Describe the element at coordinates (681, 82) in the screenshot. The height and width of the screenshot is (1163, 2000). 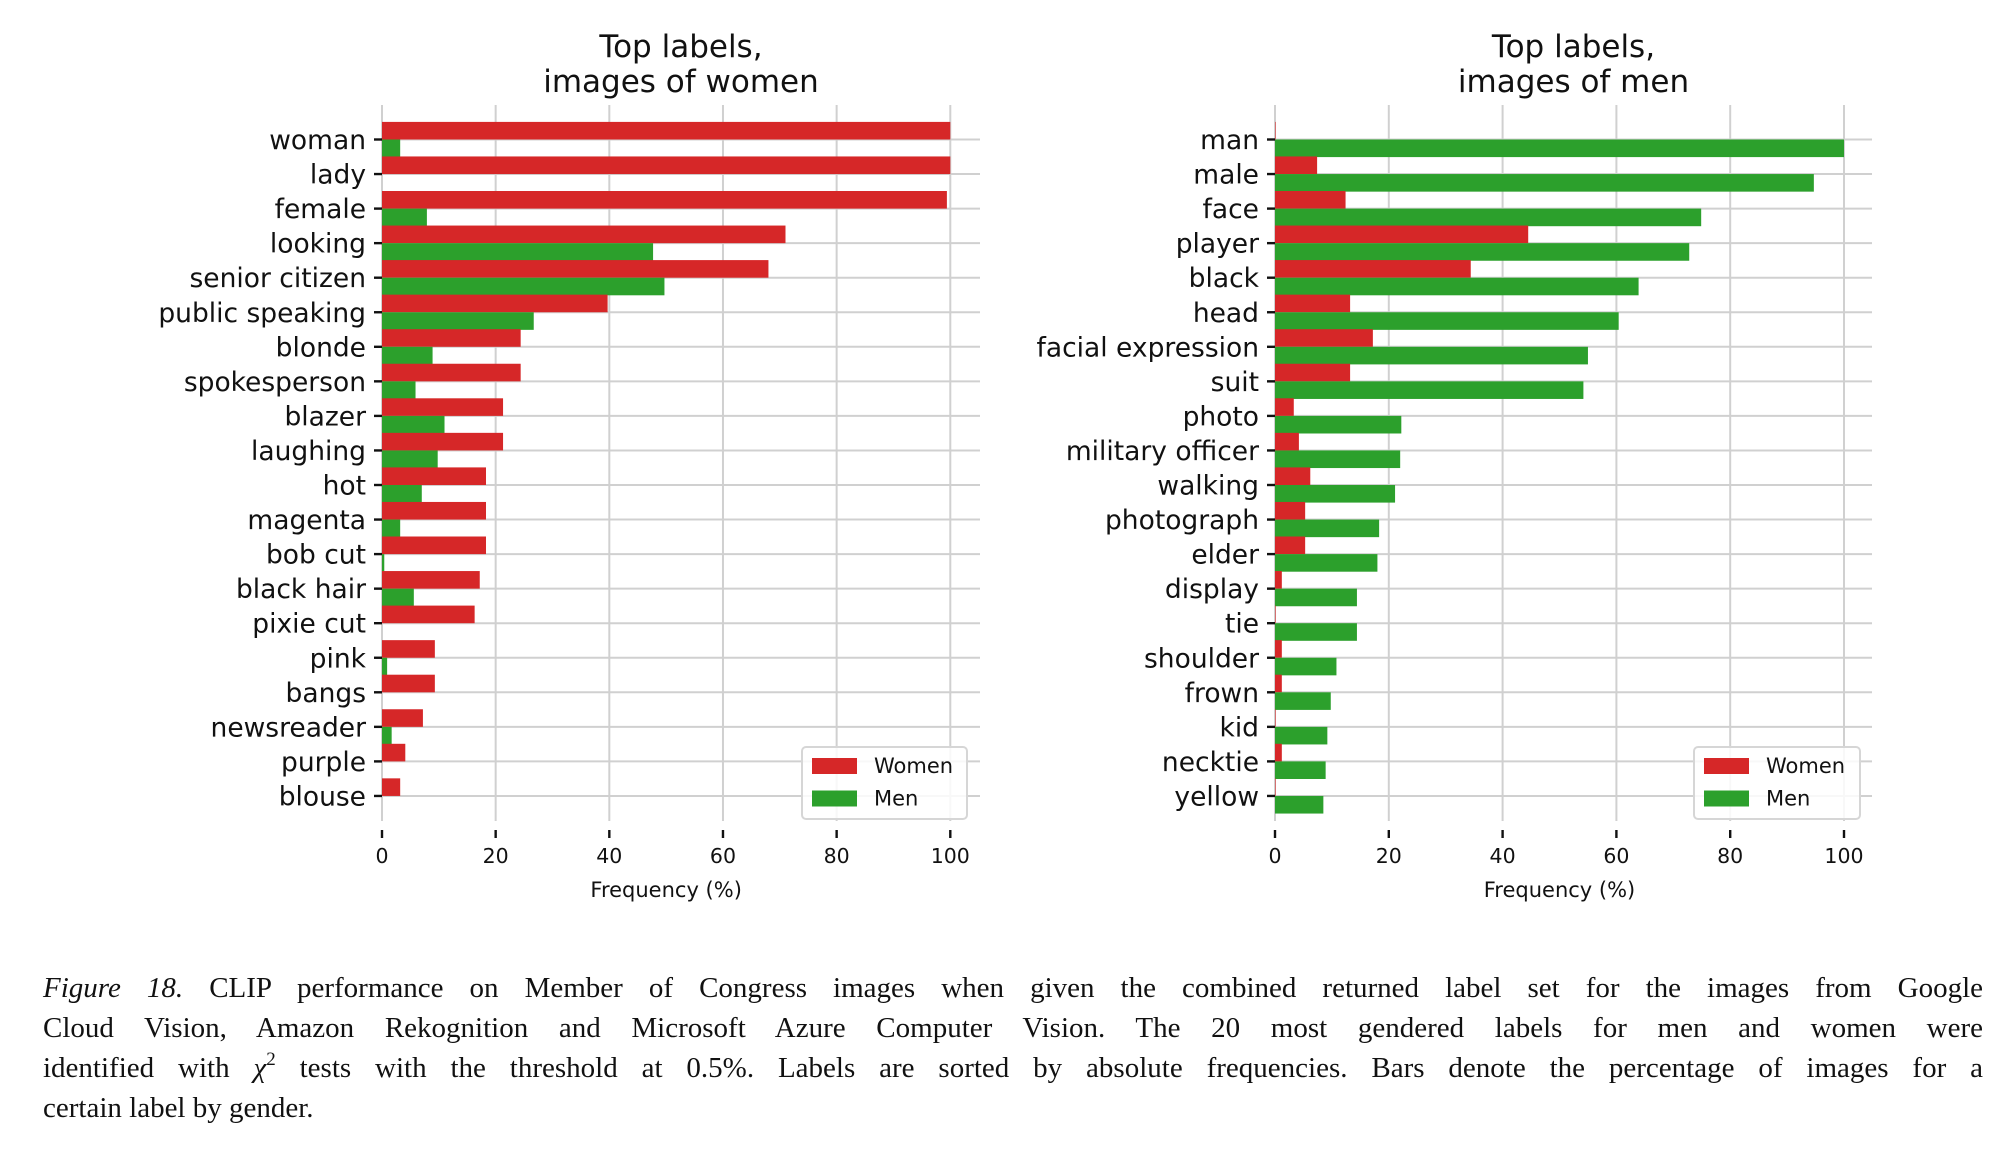
I see `chart-title-line-2: images of women` at that location.